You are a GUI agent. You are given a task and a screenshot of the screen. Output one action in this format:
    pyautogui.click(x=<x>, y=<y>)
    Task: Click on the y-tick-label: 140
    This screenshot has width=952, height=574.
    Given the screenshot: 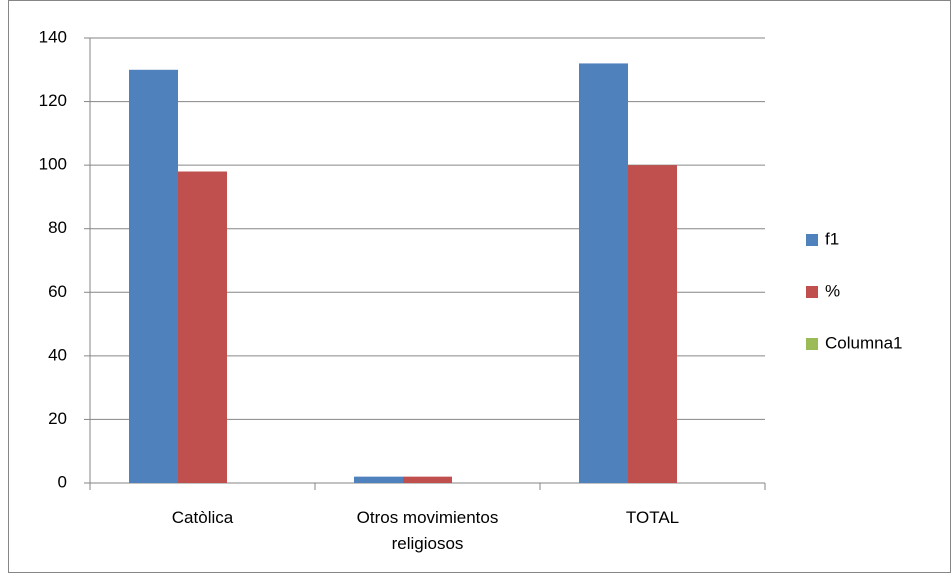 What is the action you would take?
    pyautogui.click(x=53, y=36)
    